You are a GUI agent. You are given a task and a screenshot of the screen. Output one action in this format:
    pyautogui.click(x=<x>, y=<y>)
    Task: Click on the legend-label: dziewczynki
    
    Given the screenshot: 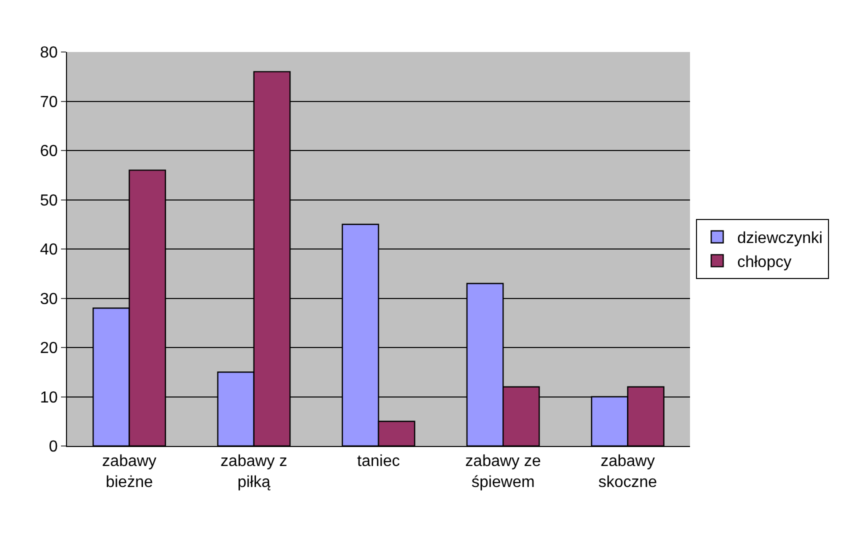 What is the action you would take?
    pyautogui.click(x=780, y=239)
    